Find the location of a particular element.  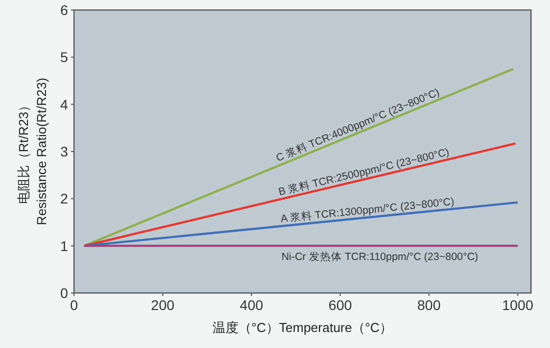

x-tick-label: 400 is located at coordinates (252, 305).